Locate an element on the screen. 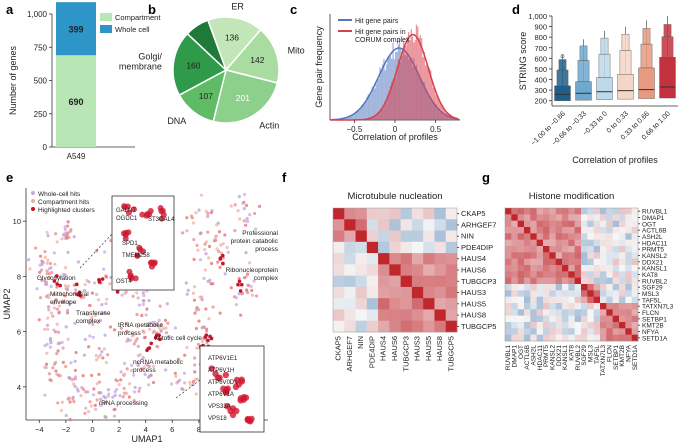 The height and width of the screenshot is (445, 685). pie-slice is located at coordinates (234, 44).